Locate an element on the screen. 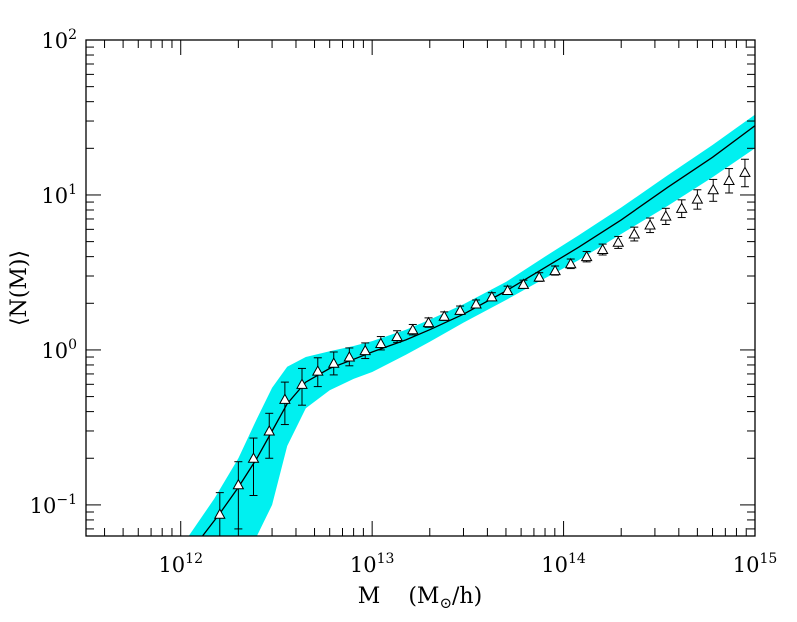  x-tick-label: 1012 is located at coordinates (180, 564).